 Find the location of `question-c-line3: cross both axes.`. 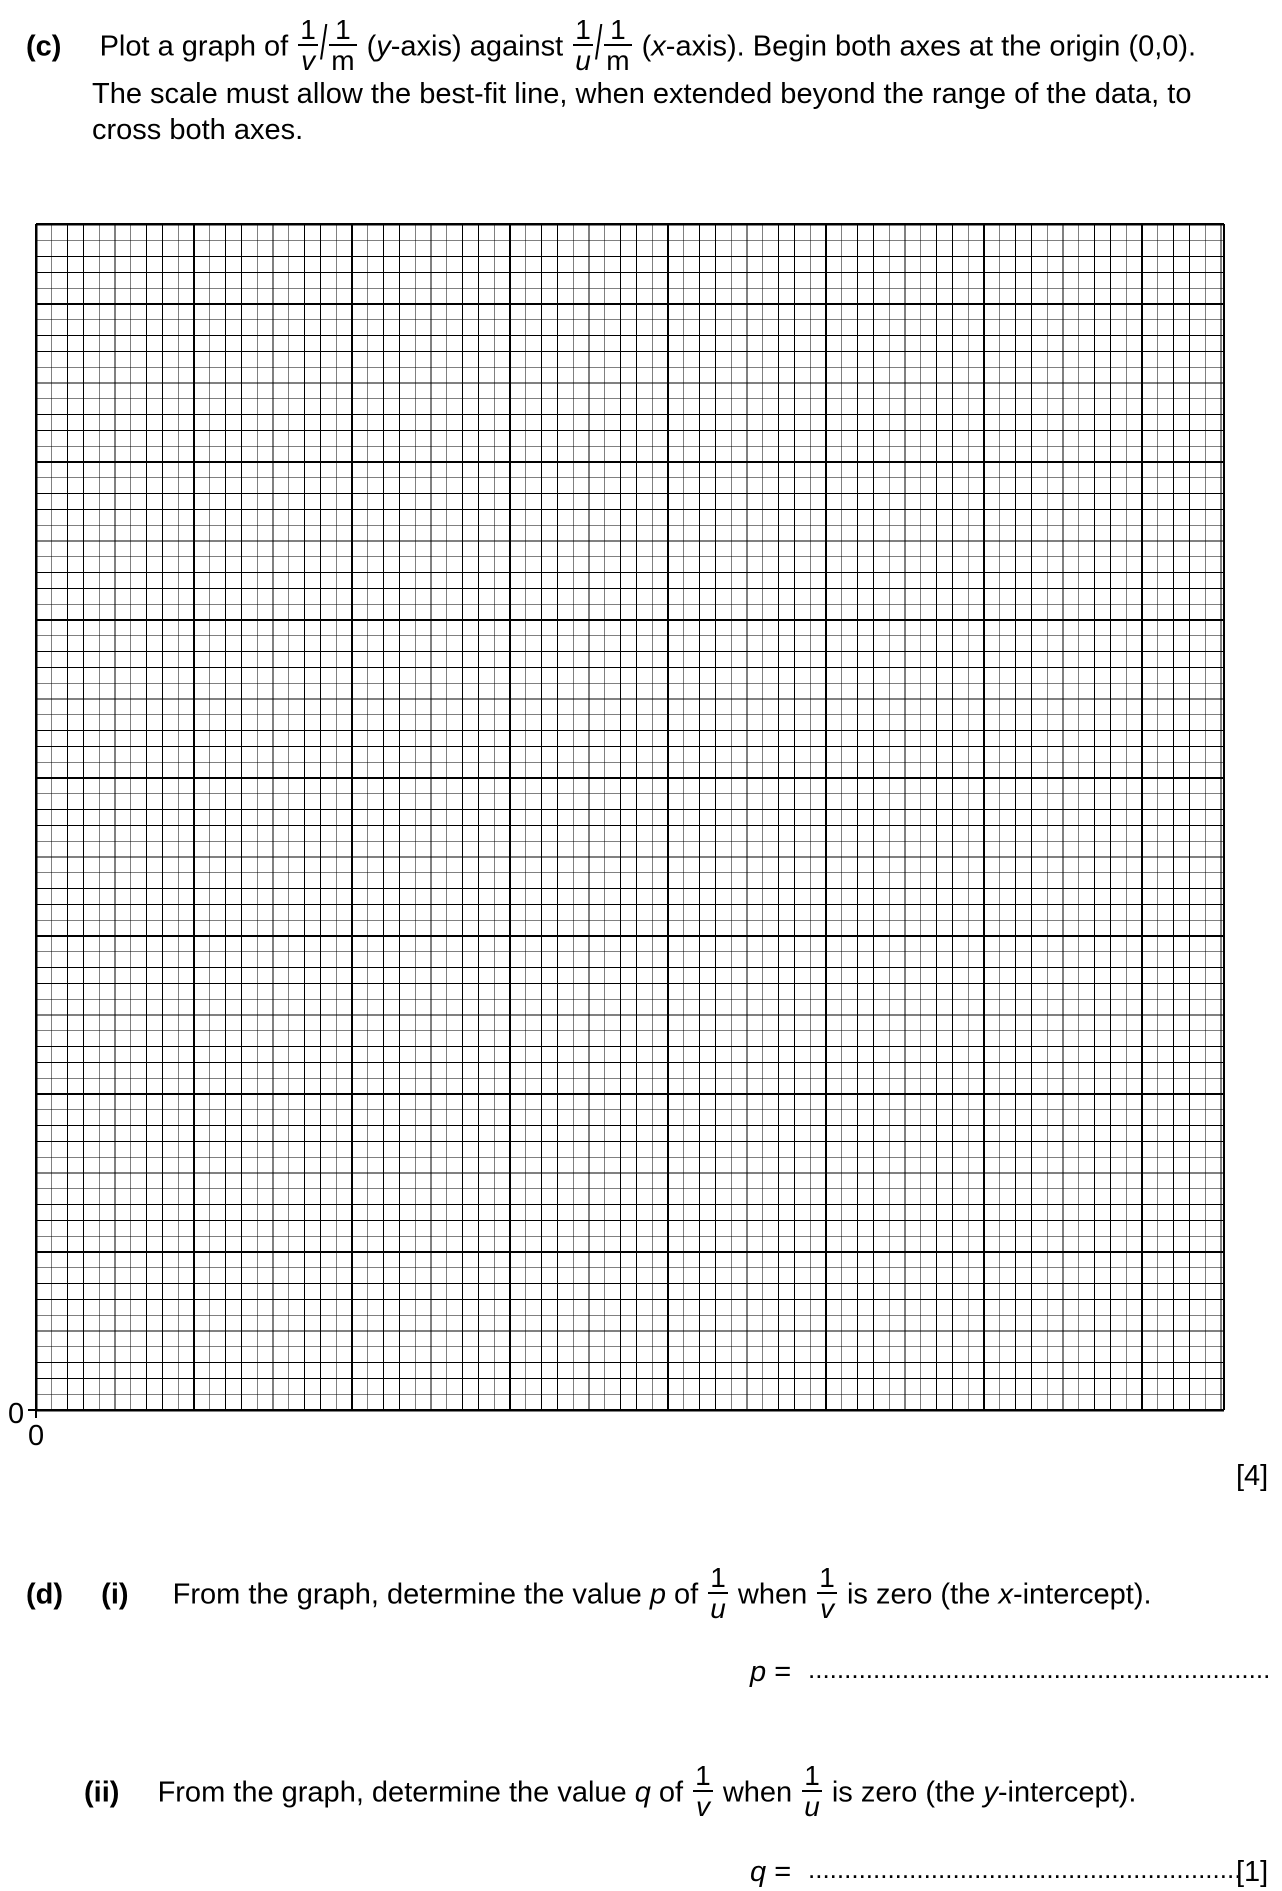

question-c-line3: cross both axes. is located at coordinates (198, 130).